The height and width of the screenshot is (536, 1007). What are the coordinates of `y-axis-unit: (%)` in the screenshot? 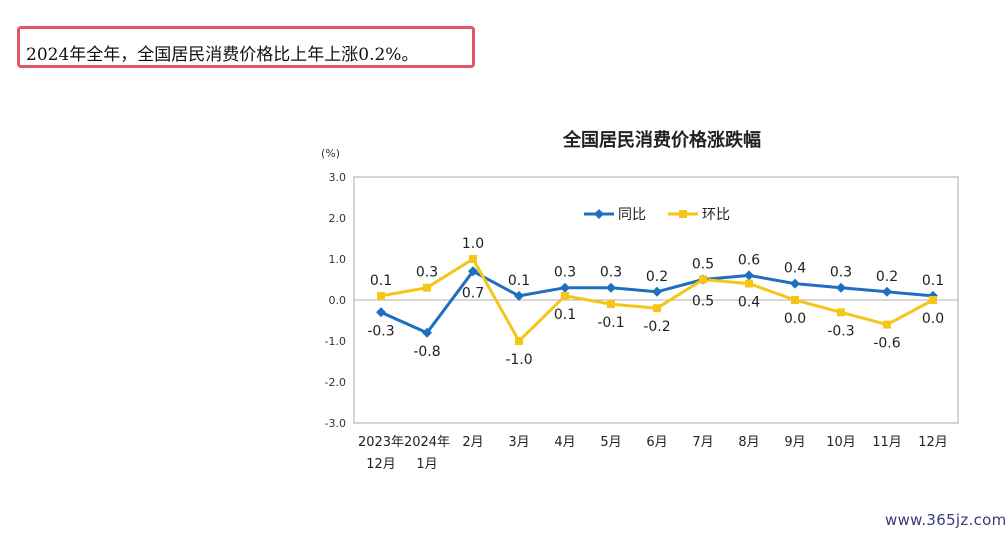 It's located at (330, 153).